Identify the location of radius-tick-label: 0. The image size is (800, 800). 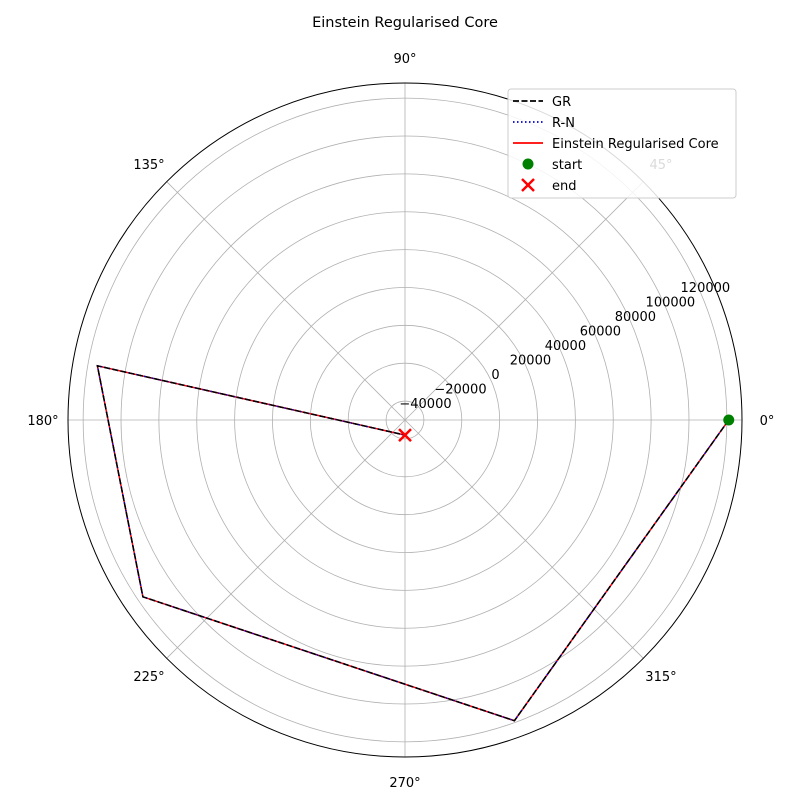
(495, 375).